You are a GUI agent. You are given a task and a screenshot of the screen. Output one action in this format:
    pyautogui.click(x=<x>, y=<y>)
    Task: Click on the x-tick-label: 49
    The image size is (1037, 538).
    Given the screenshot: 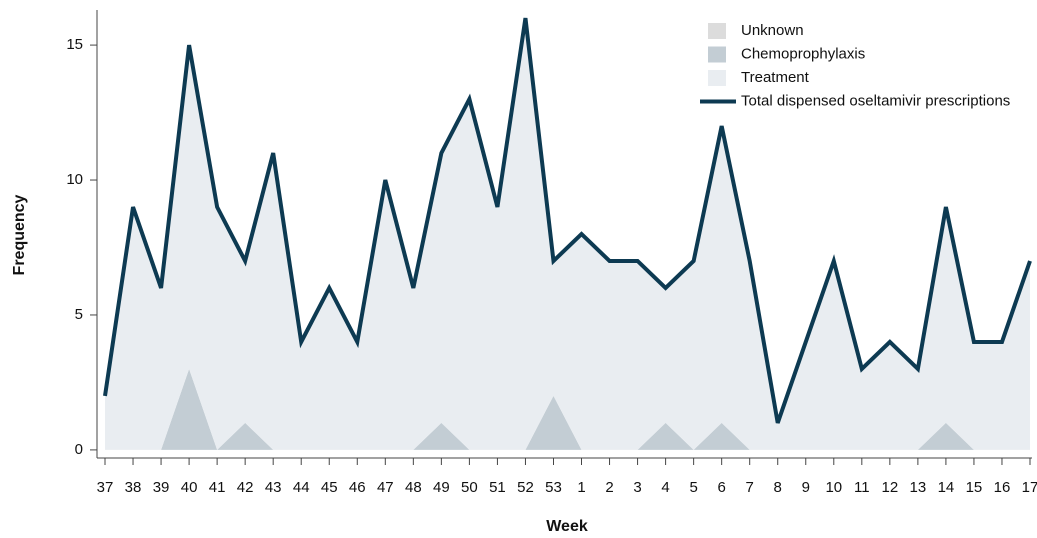 What is the action you would take?
    pyautogui.click(x=441, y=487)
    